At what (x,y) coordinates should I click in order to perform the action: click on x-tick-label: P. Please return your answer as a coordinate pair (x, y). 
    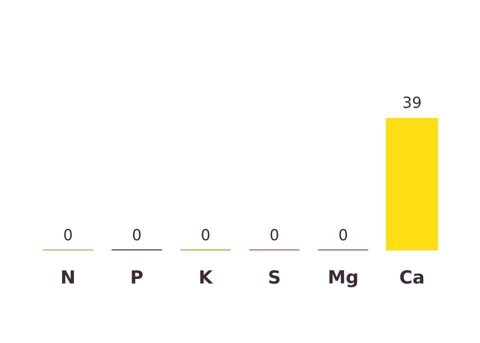
    Looking at the image, I should click on (137, 277).